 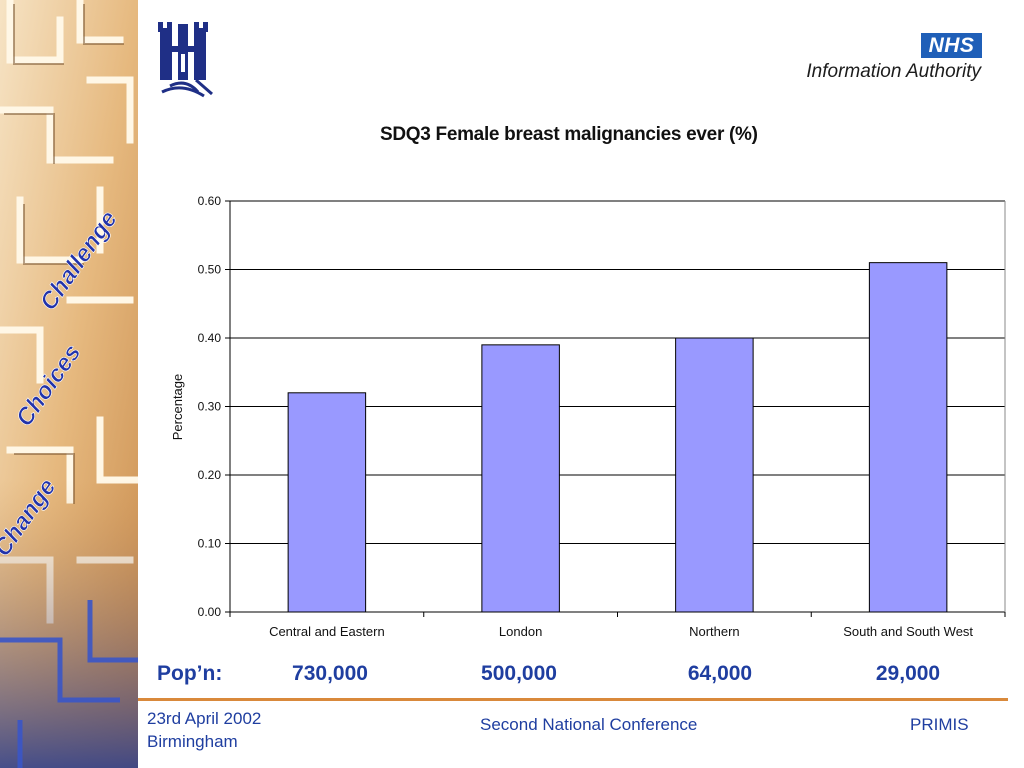 I want to click on footer-divider, so click(x=573, y=699).